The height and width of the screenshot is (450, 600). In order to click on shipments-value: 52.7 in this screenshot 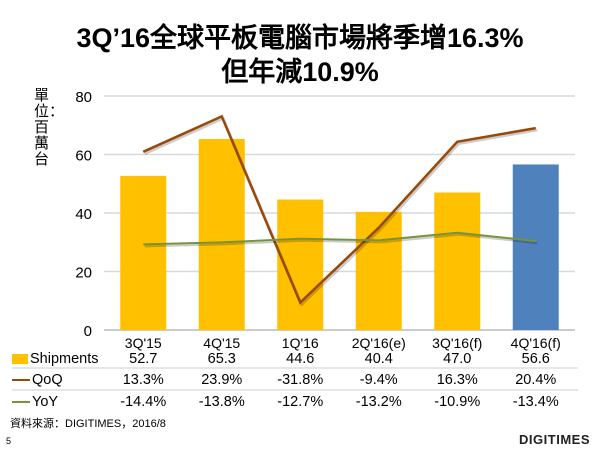, I will do `click(143, 359)`.